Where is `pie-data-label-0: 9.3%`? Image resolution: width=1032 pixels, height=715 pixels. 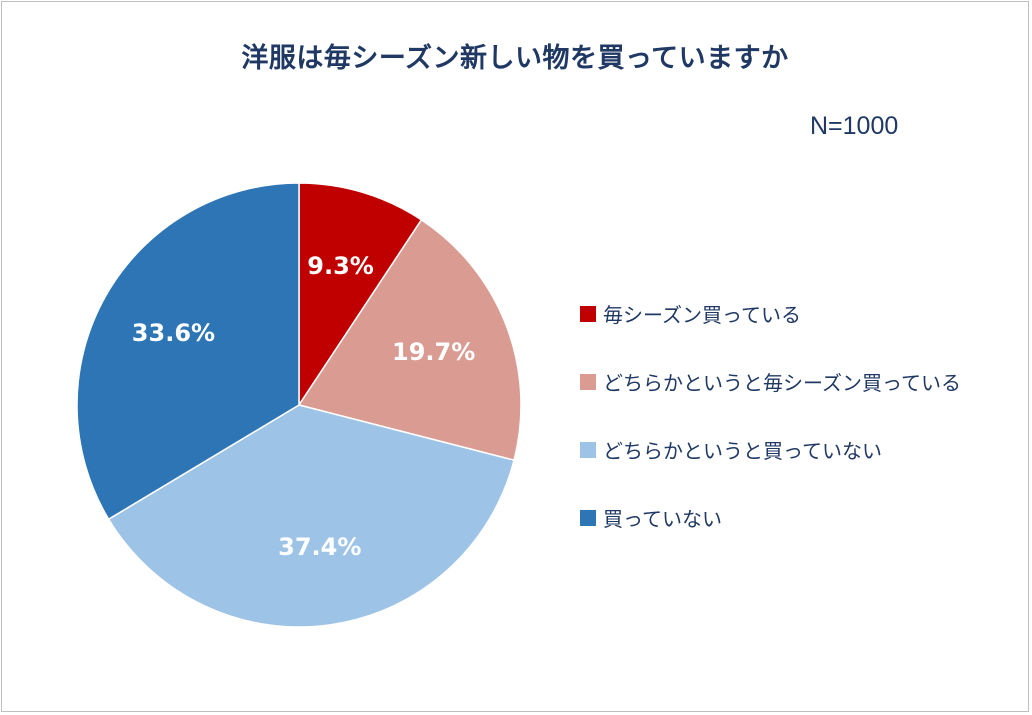 pie-data-label-0: 9.3% is located at coordinates (340, 266).